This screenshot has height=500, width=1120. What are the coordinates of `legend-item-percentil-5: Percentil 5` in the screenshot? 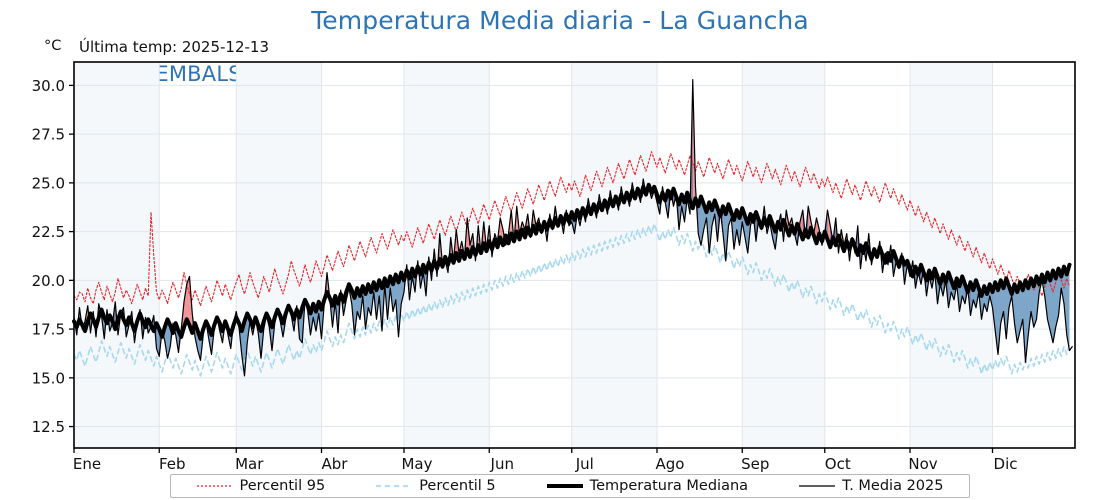 It's located at (436, 486).